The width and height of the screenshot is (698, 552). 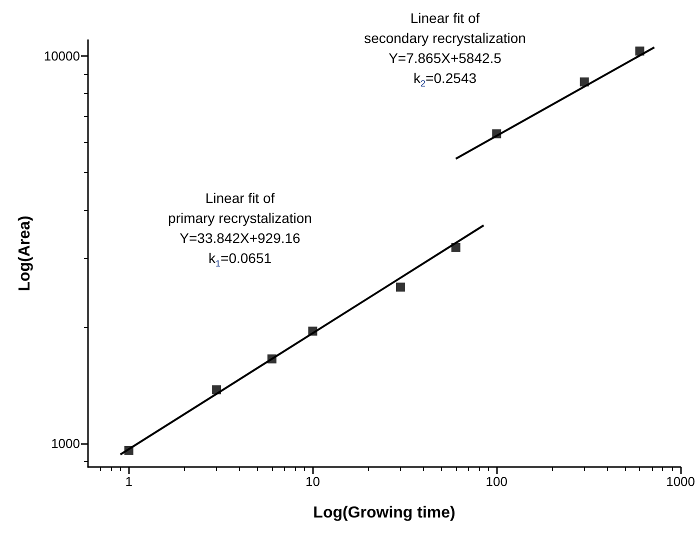 What do you see at coordinates (62, 56) in the screenshot?
I see `y-tick-label: 10000` at bounding box center [62, 56].